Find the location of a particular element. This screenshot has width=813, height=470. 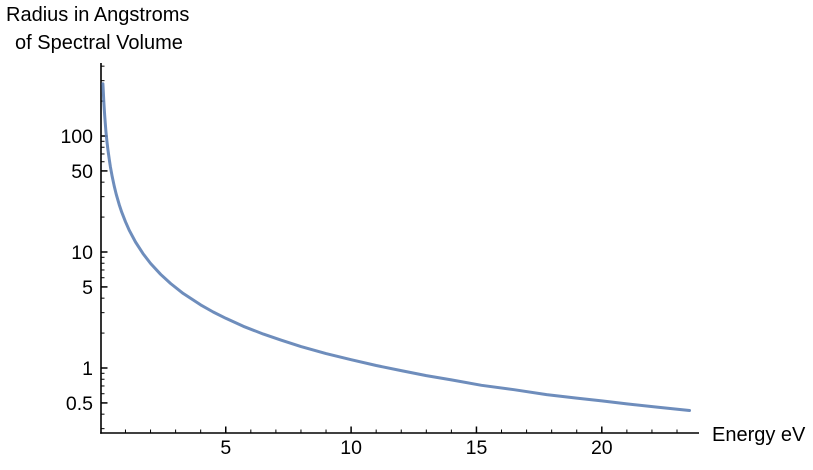

chart-title-line2: of Spectral Volume is located at coordinates (99, 43).